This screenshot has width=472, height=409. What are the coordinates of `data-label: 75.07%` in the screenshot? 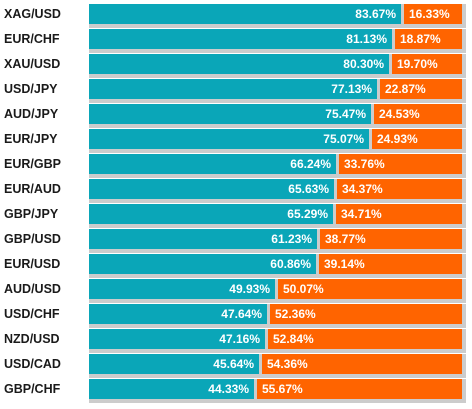 It's located at (343, 139).